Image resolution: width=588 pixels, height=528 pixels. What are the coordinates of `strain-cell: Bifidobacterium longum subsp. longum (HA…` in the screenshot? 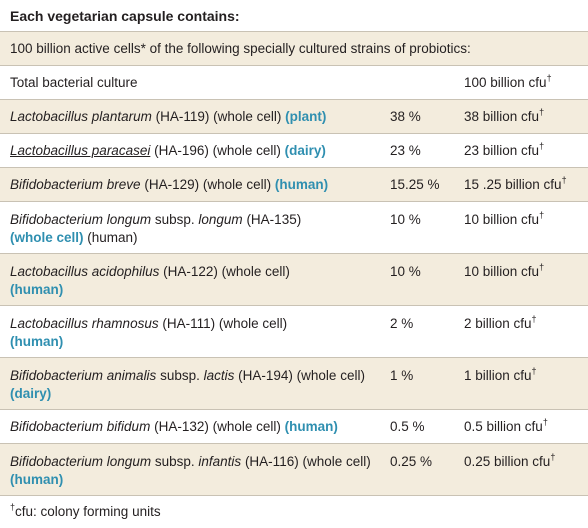 It's located at (190, 227).